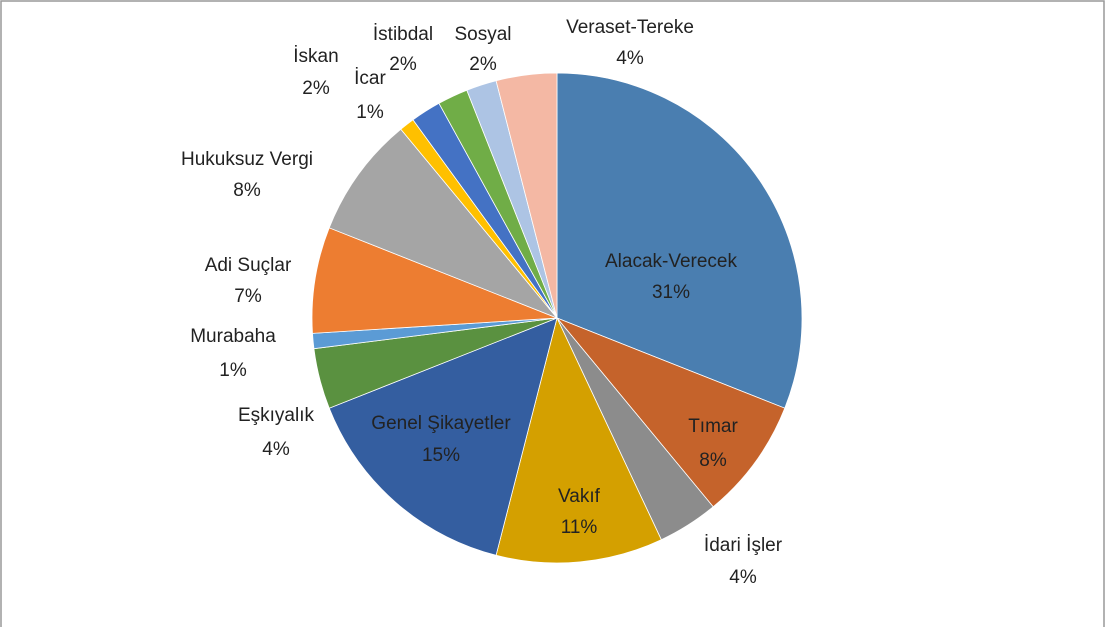 The height and width of the screenshot is (632, 1105). I want to click on slice-label-value: 15%, so click(441, 455).